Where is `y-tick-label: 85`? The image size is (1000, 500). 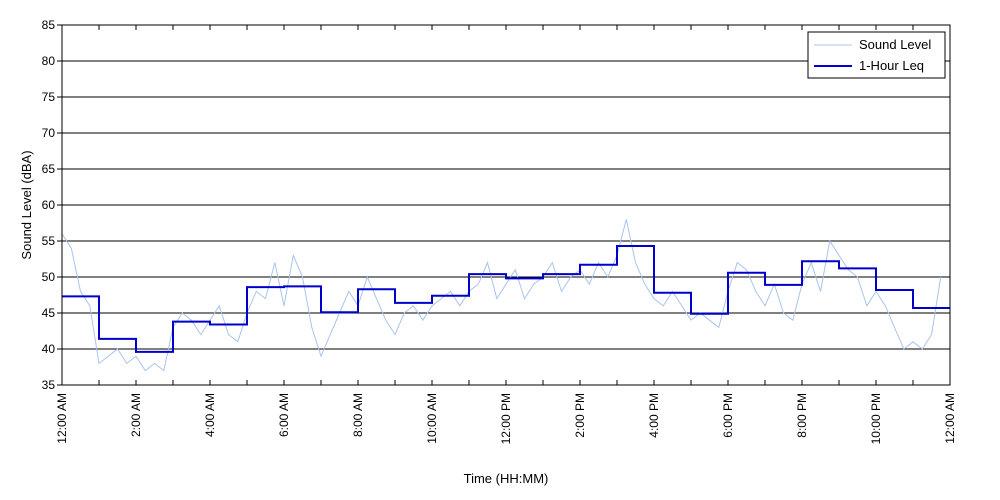
y-tick-label: 85 is located at coordinates (49, 25).